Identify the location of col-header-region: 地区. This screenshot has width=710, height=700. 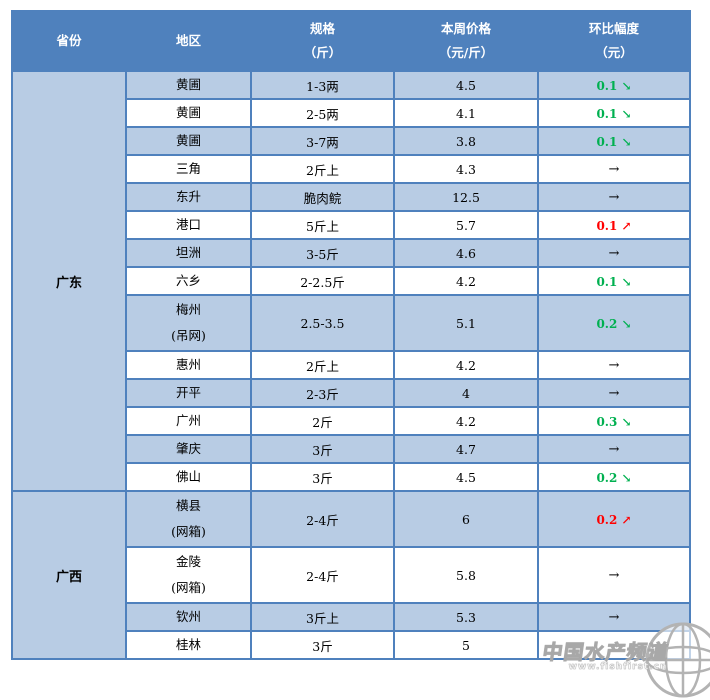
(188, 41).